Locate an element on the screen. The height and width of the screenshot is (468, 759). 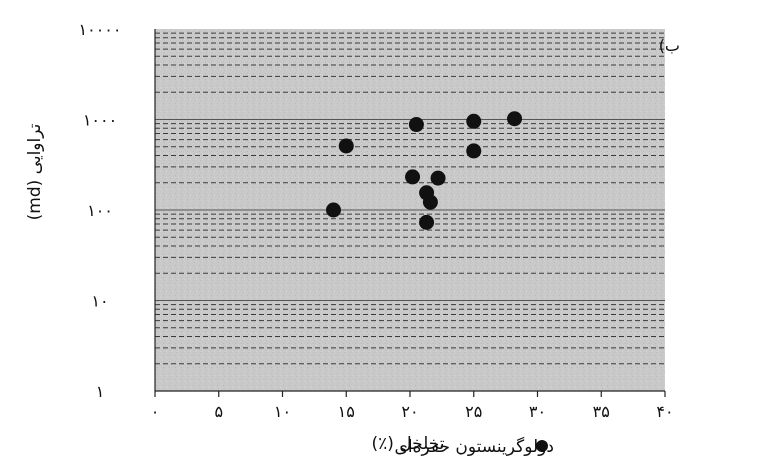
x-tick-label: ۱۵ is located at coordinates (346, 411).